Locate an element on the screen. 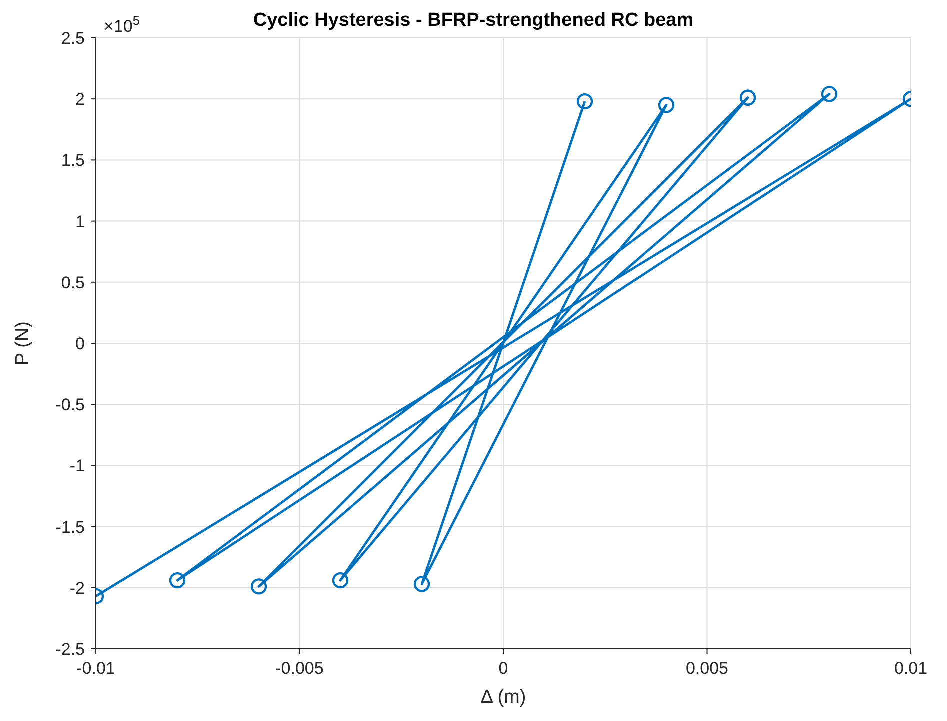  y-tick-label: 1 is located at coordinates (80, 222).